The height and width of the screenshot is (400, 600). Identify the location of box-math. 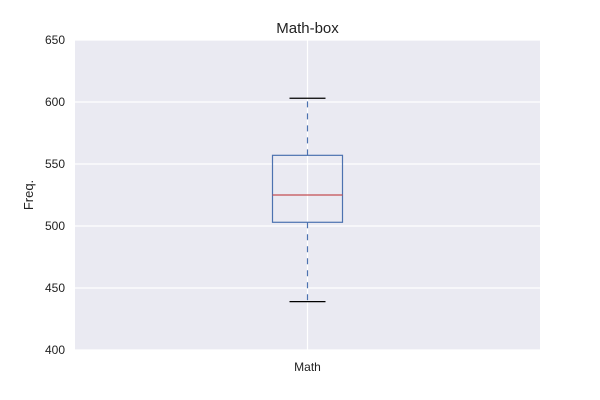
(307, 200).